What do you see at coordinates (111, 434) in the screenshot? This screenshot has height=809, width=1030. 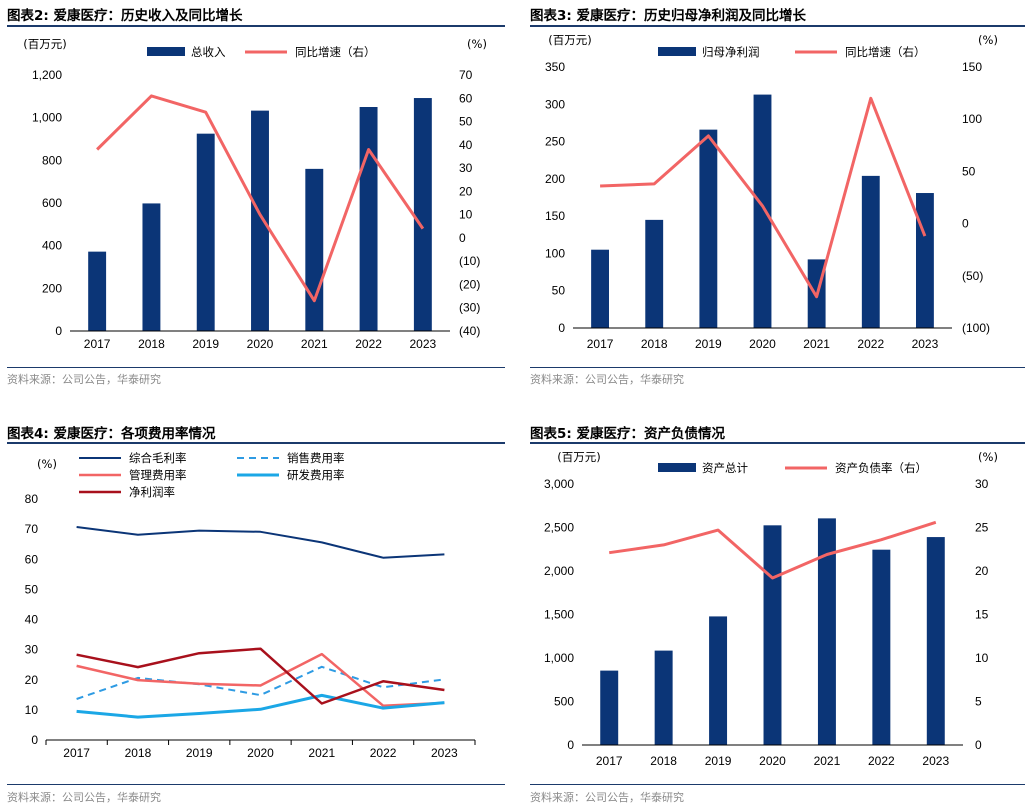 I see `chart-title: 图表4: 爱康医疗：各项费用率情况` at bounding box center [111, 434].